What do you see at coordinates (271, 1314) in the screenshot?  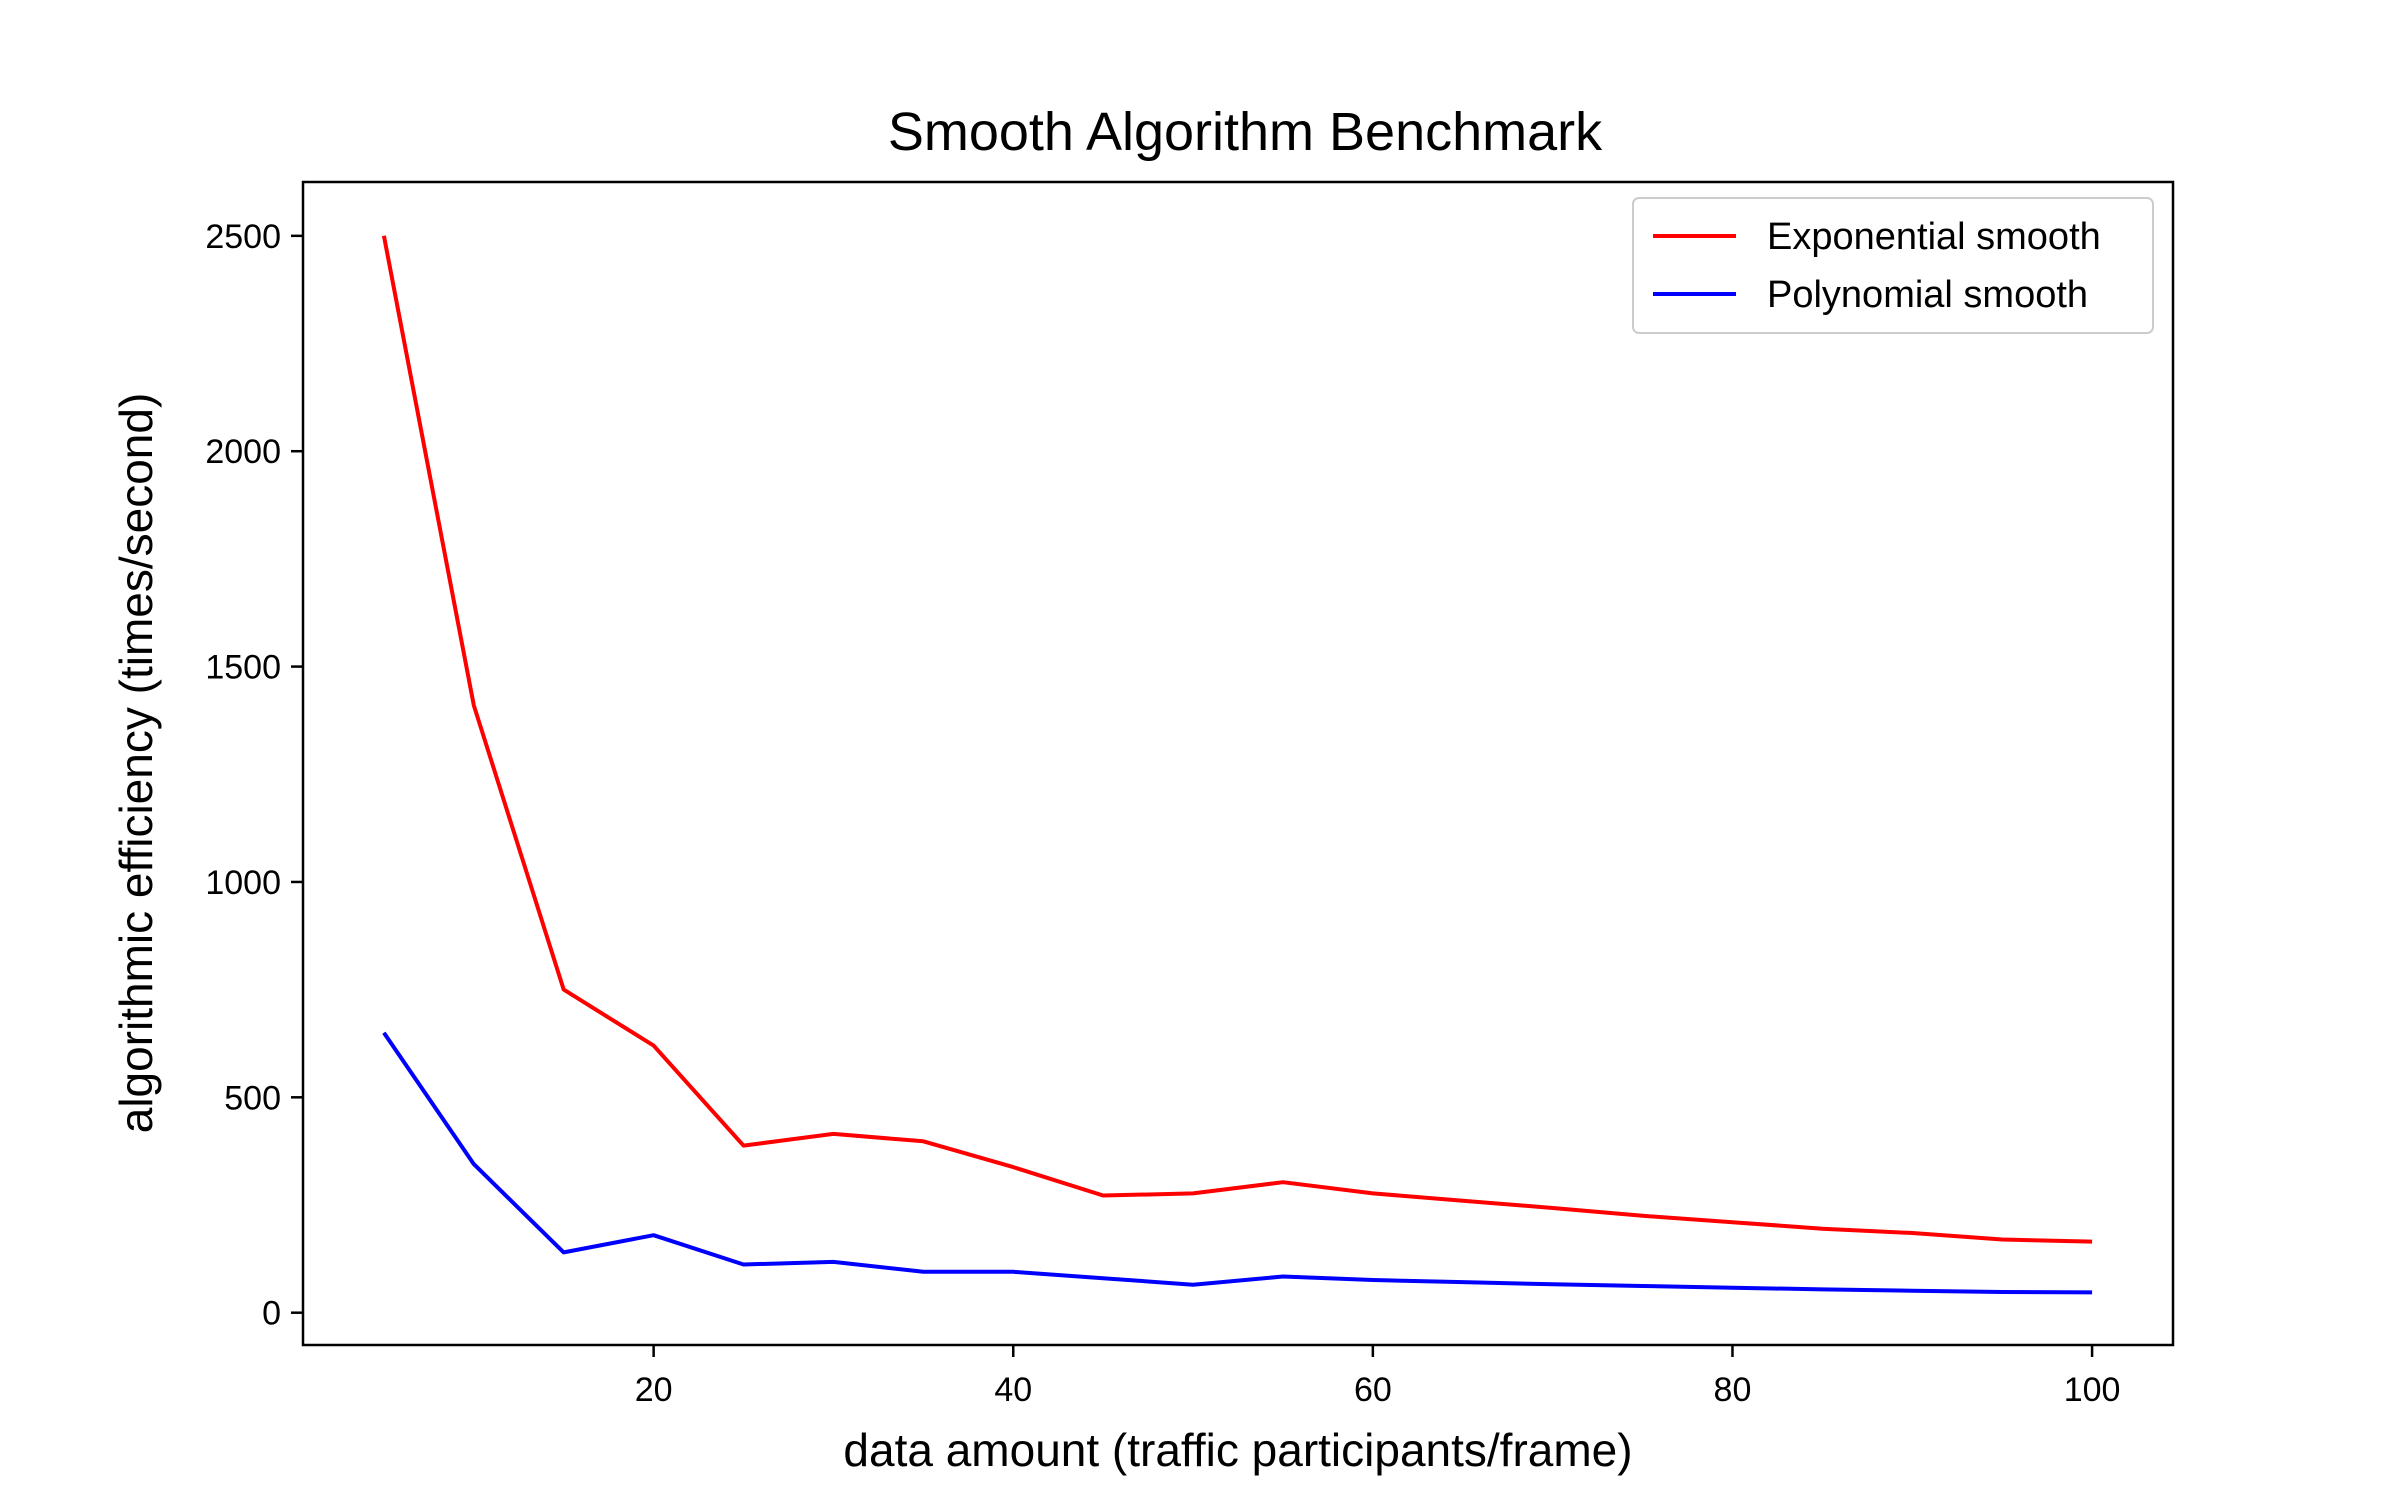 I see `y-tick-label: 0` at bounding box center [271, 1314].